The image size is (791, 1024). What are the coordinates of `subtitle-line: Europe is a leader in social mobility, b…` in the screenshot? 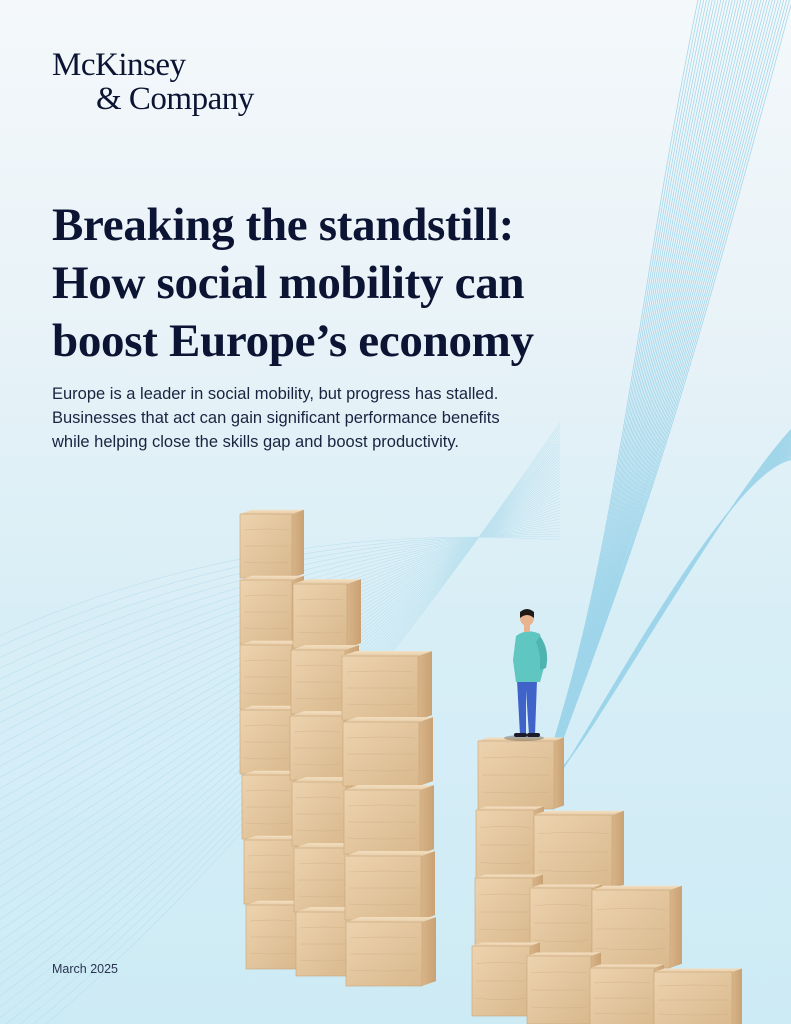 It's located at (275, 394).